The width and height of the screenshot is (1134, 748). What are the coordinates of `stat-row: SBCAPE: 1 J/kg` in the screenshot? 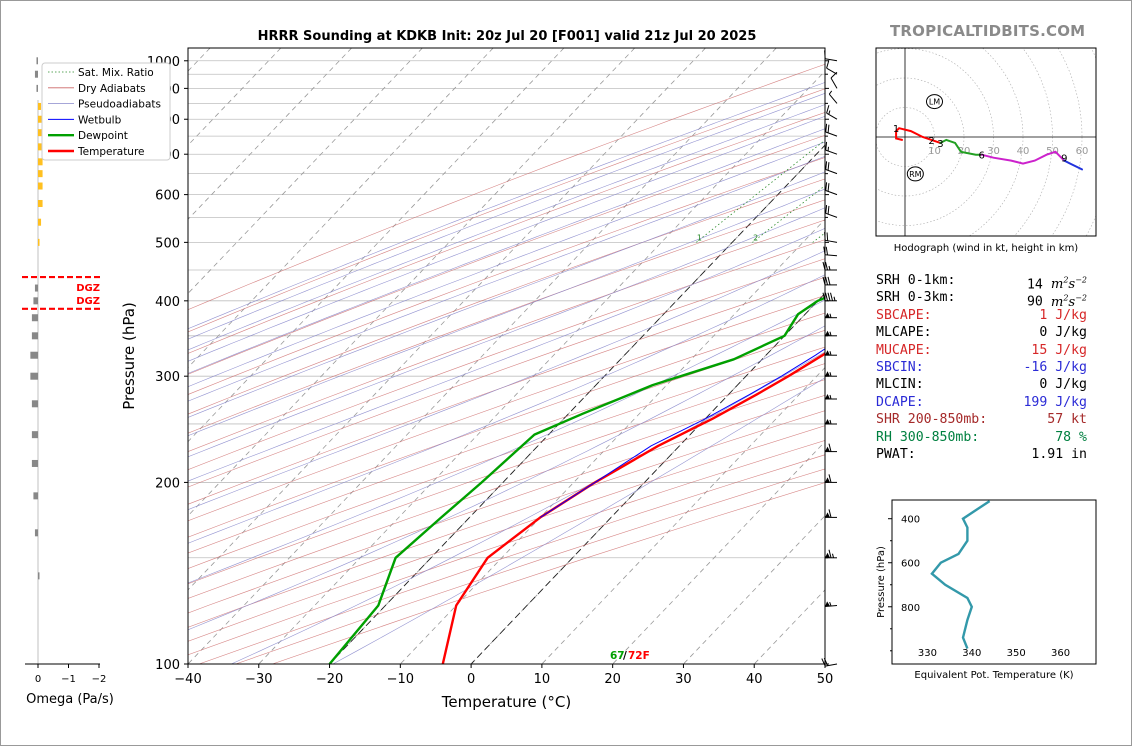 It's located at (986, 315).